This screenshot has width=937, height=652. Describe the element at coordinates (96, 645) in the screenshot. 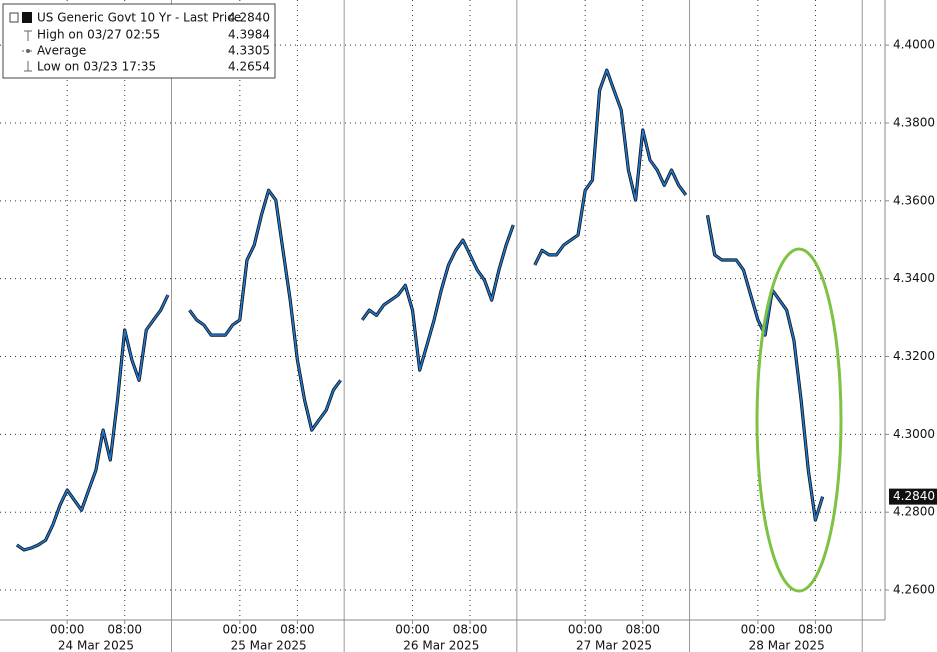

I see `x-day-label: 24 Mar 2025` at that location.